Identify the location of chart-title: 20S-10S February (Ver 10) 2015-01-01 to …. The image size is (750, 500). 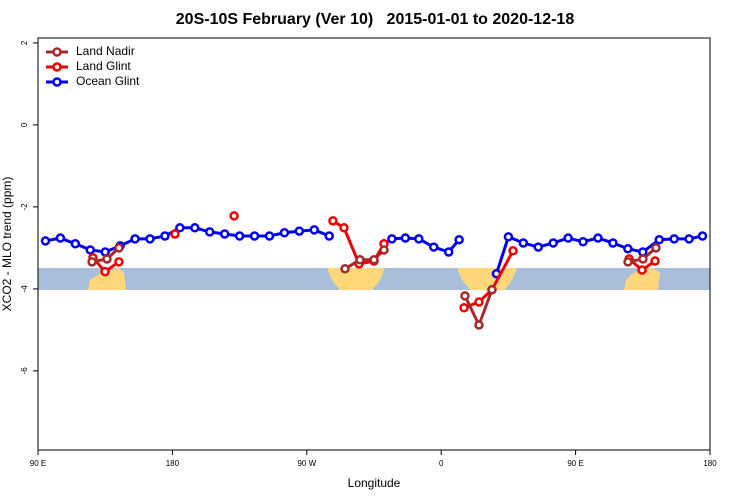
(375, 19).